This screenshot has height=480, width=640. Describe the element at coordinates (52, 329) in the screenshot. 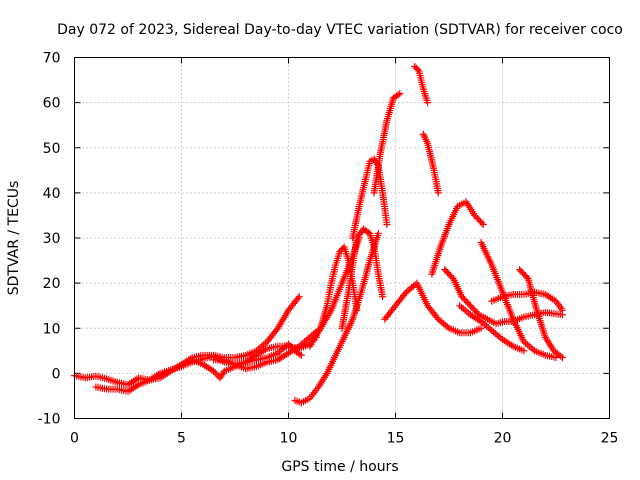

I see `y-tick-label: 10` at that location.